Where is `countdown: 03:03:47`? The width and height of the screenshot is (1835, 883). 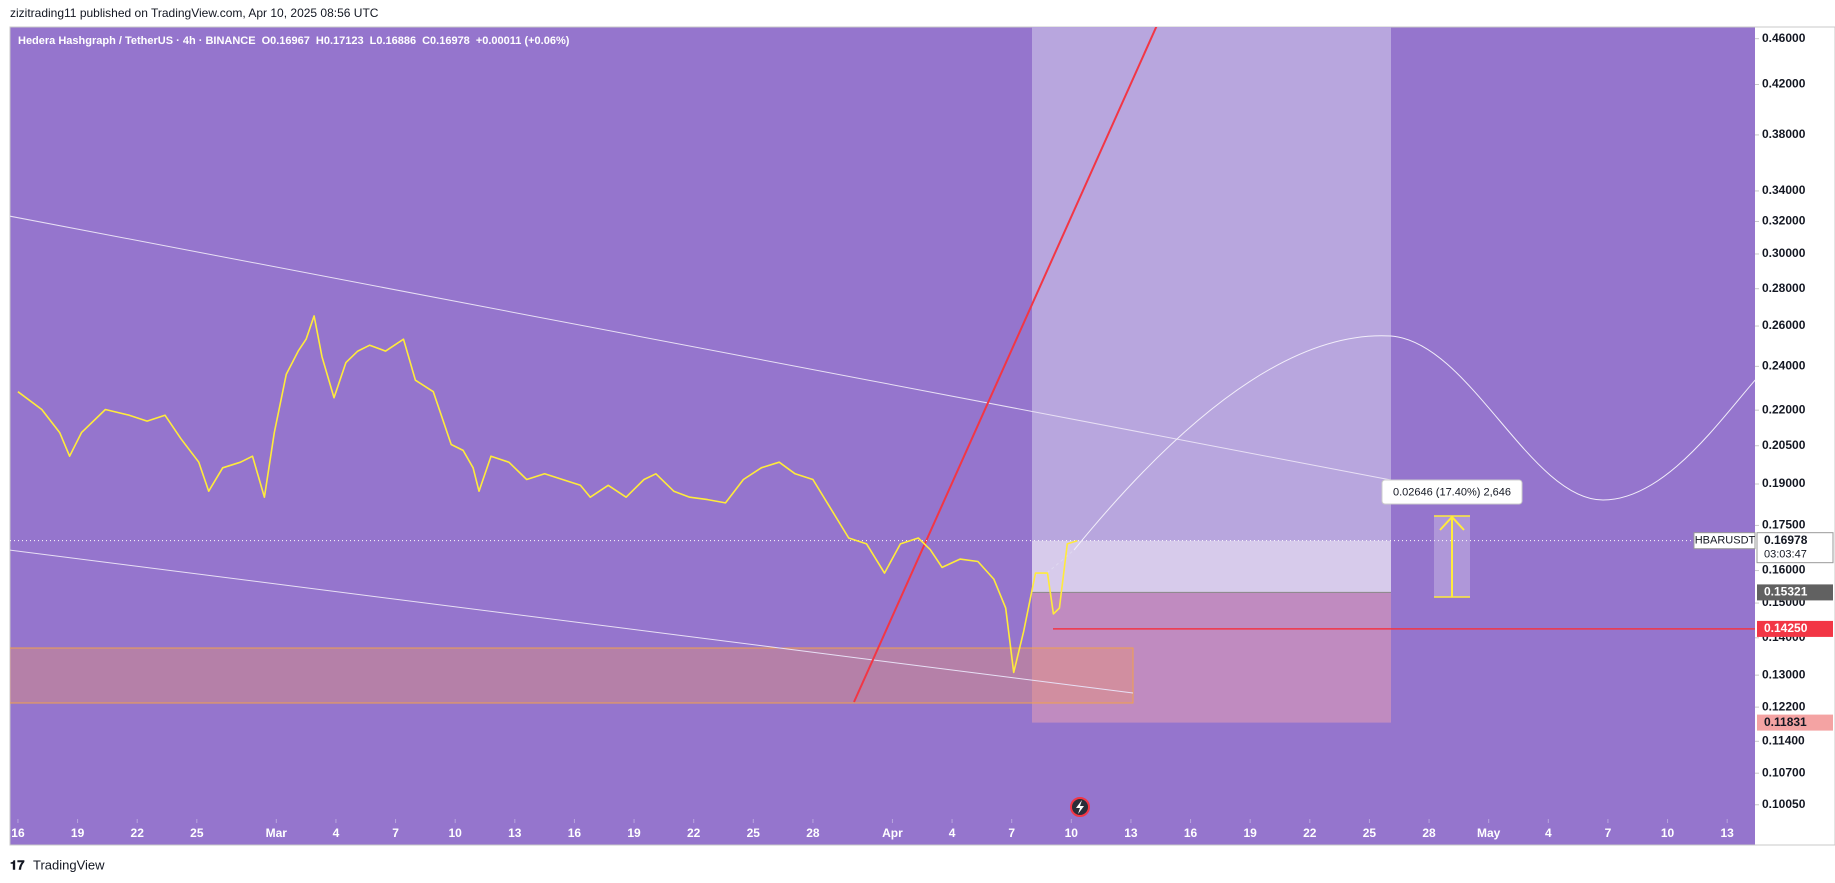
countdown: 03:03:47 is located at coordinates (1785, 555).